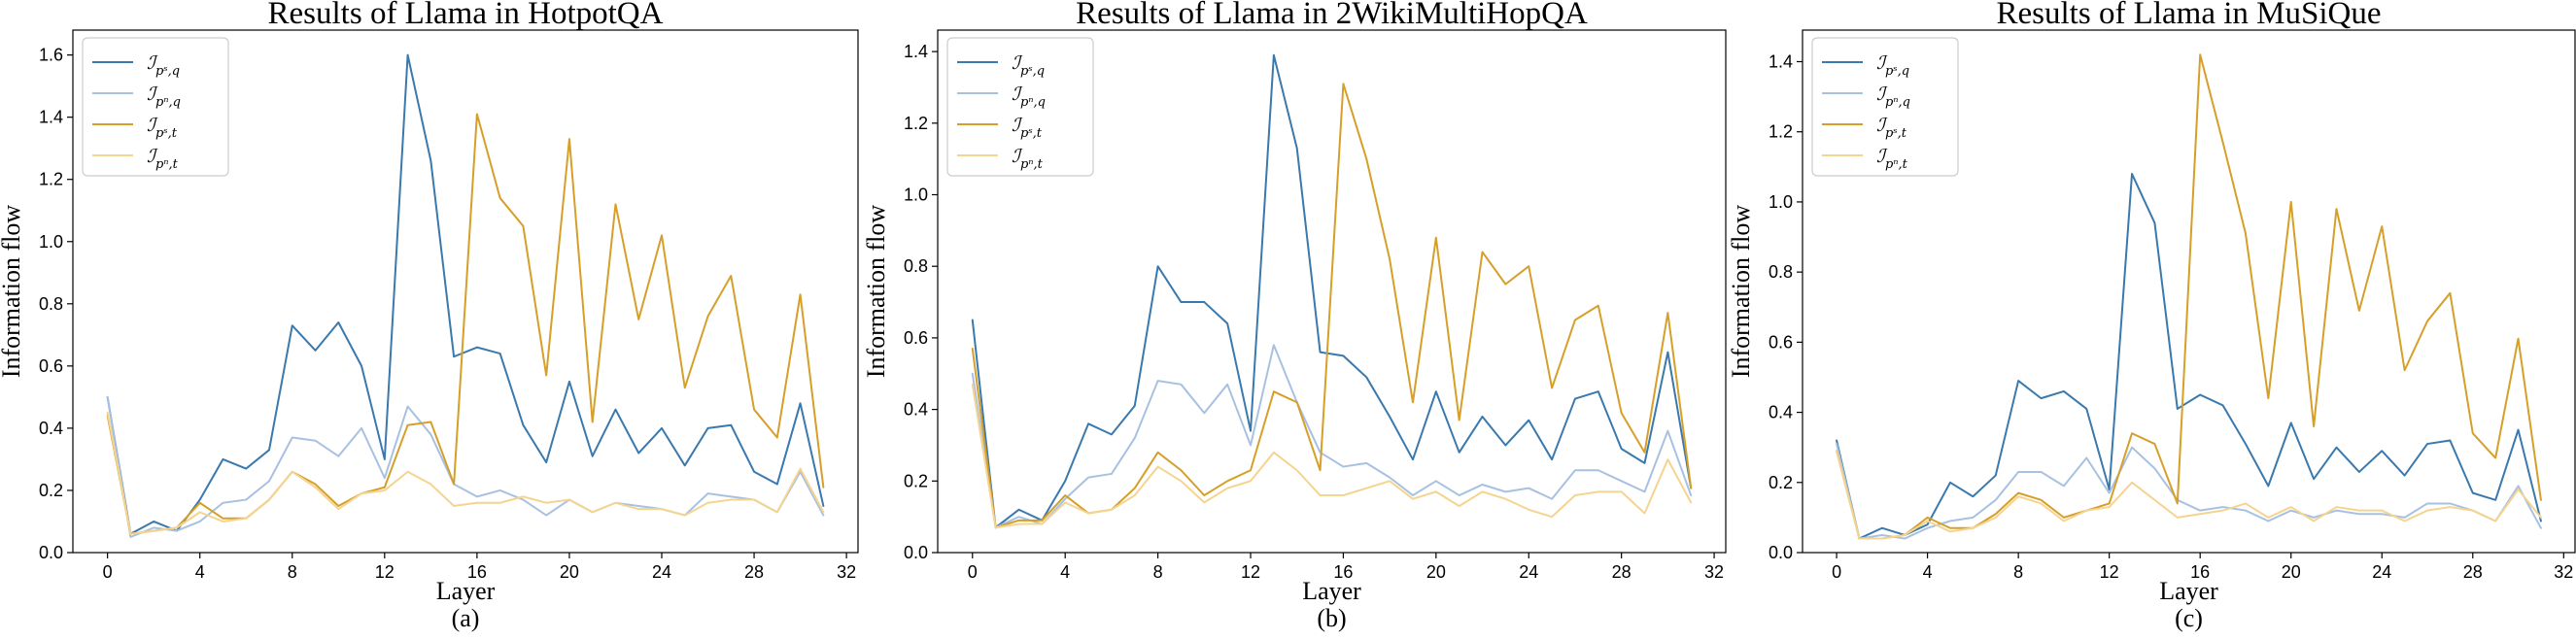  Describe the element at coordinates (1332, 16) in the screenshot. I see `chart-title: Results of Llama in 2WikiMultiHopQA` at that location.